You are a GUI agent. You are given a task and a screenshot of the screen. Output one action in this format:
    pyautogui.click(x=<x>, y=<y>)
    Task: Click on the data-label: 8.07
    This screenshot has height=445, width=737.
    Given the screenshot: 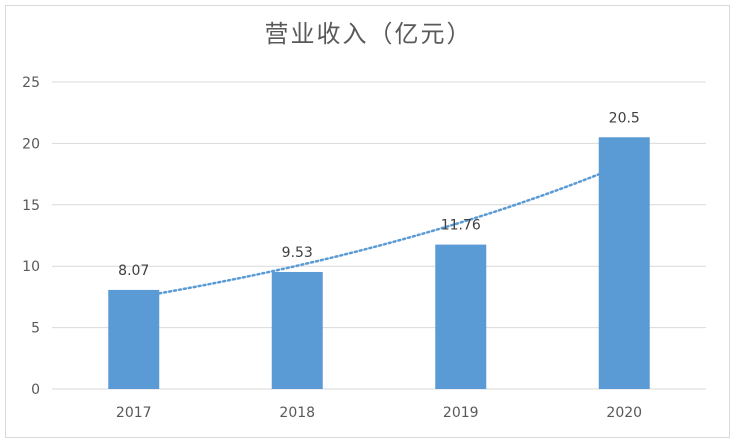 What is the action you would take?
    pyautogui.click(x=133, y=271)
    